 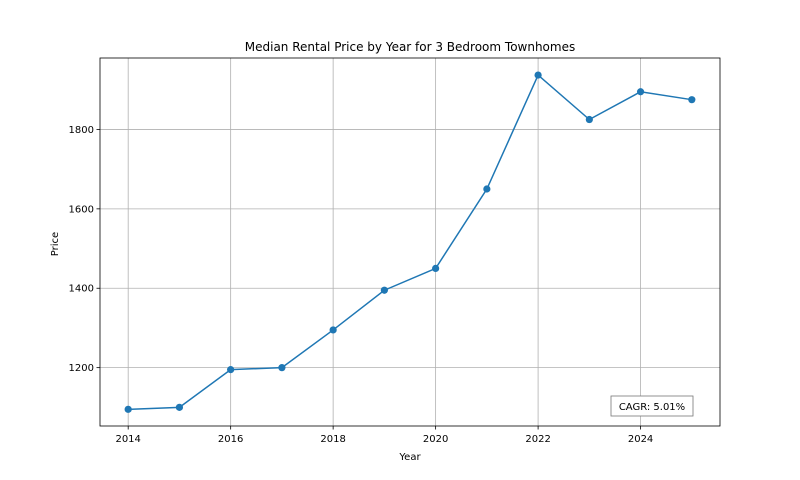 I want to click on x-tick-label: 2016, so click(x=230, y=439).